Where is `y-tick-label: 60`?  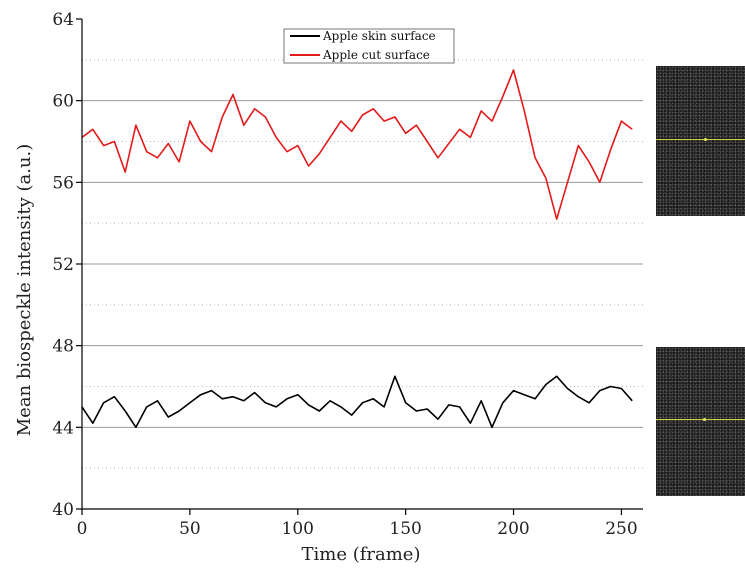 y-tick-label: 60 is located at coordinates (63, 102).